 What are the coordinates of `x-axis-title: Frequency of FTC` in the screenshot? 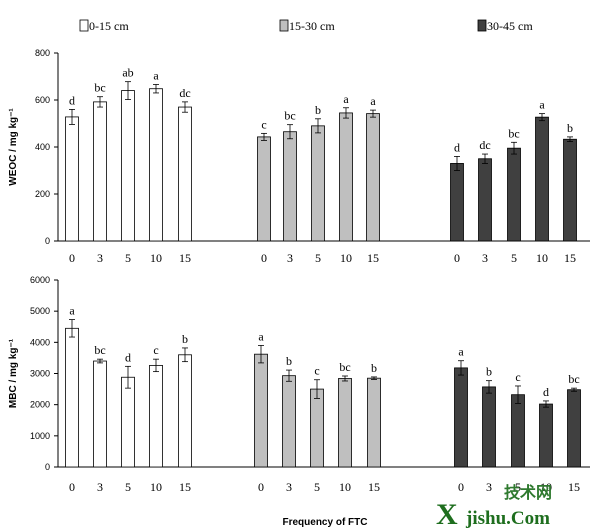 It's located at (324, 522).